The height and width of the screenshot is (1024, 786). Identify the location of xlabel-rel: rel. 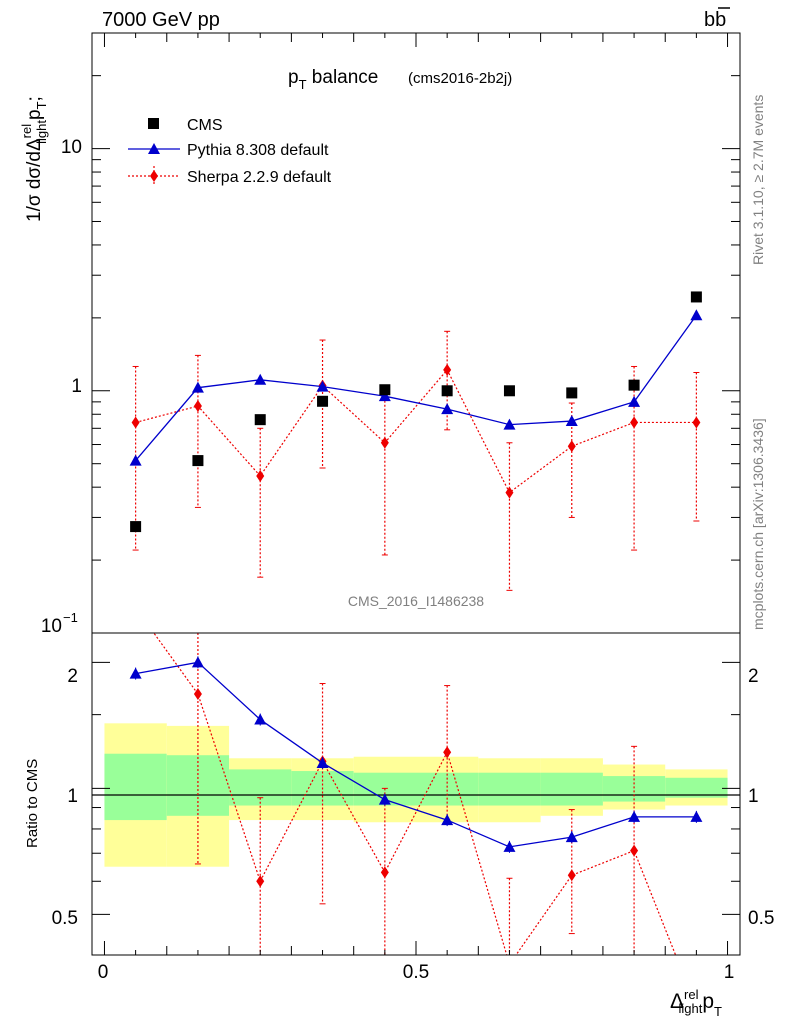
(691, 994).